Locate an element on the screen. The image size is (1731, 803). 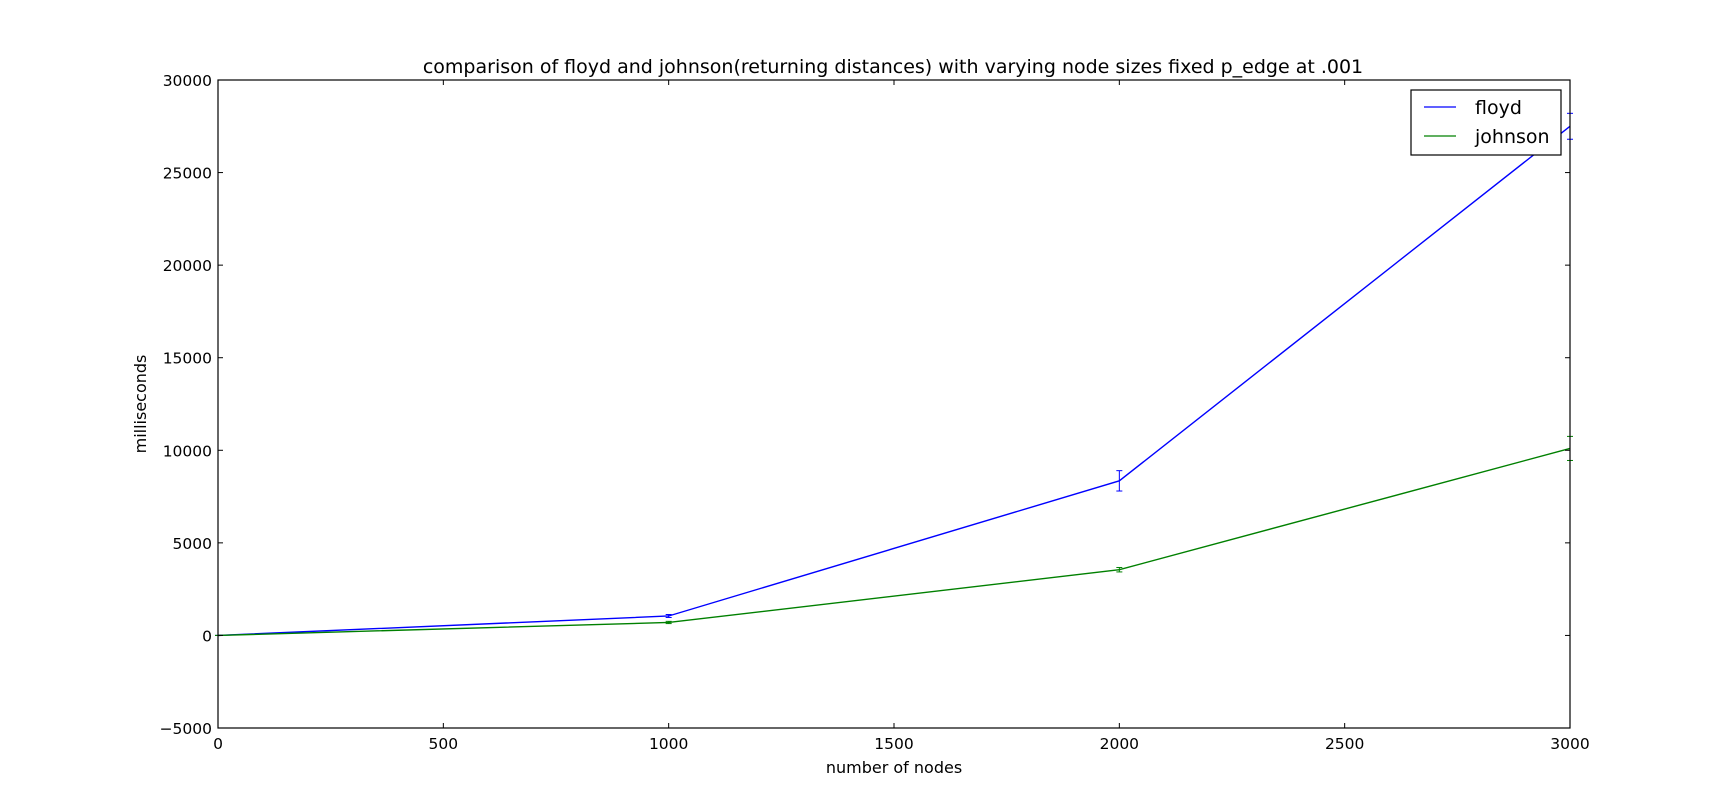
legend-johnson-label: johnson is located at coordinates (1512, 137).